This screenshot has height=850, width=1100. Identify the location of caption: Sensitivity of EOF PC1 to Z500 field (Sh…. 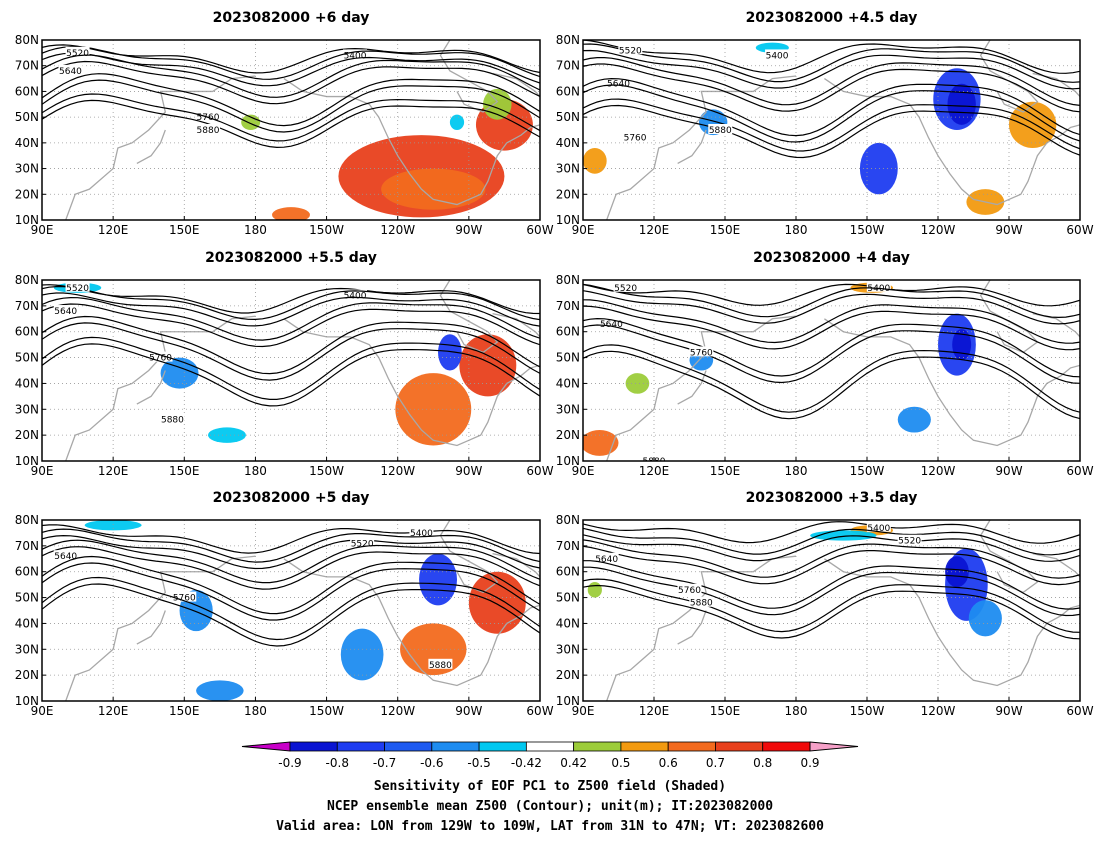
(550, 806).